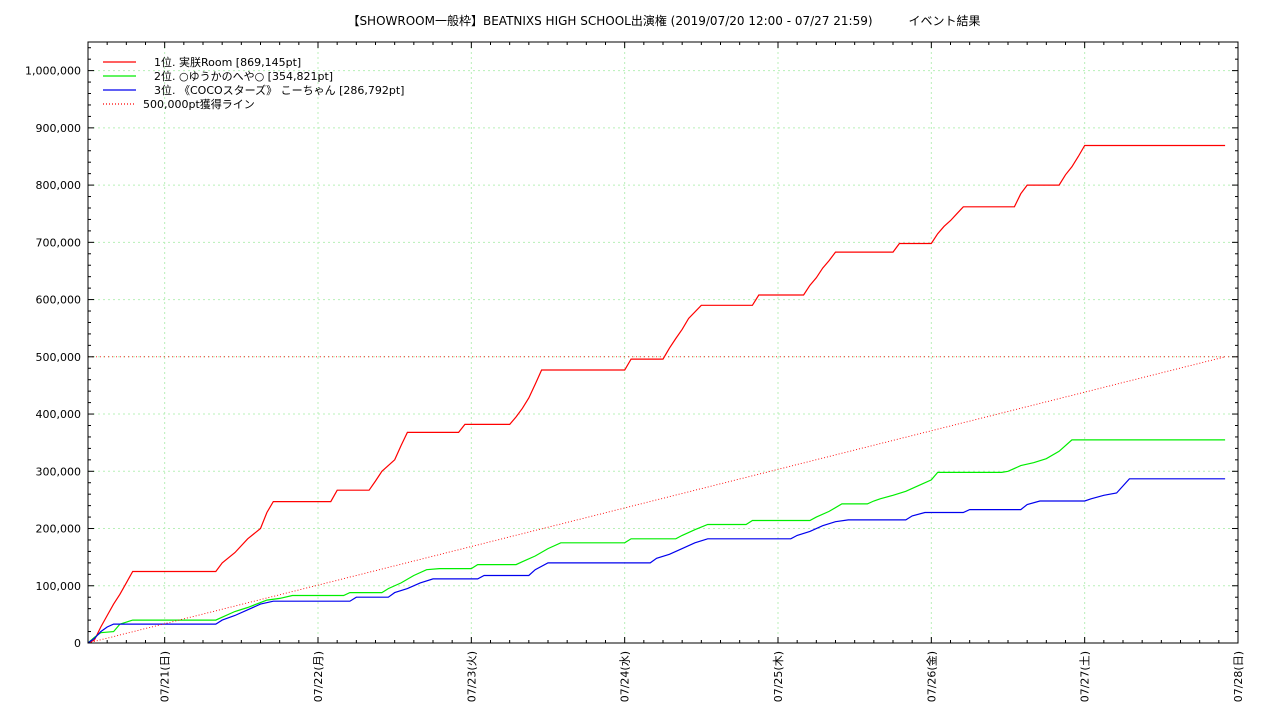 This screenshot has width=1280, height=720. I want to click on x-tick-label: 07/25(木), so click(778, 676).